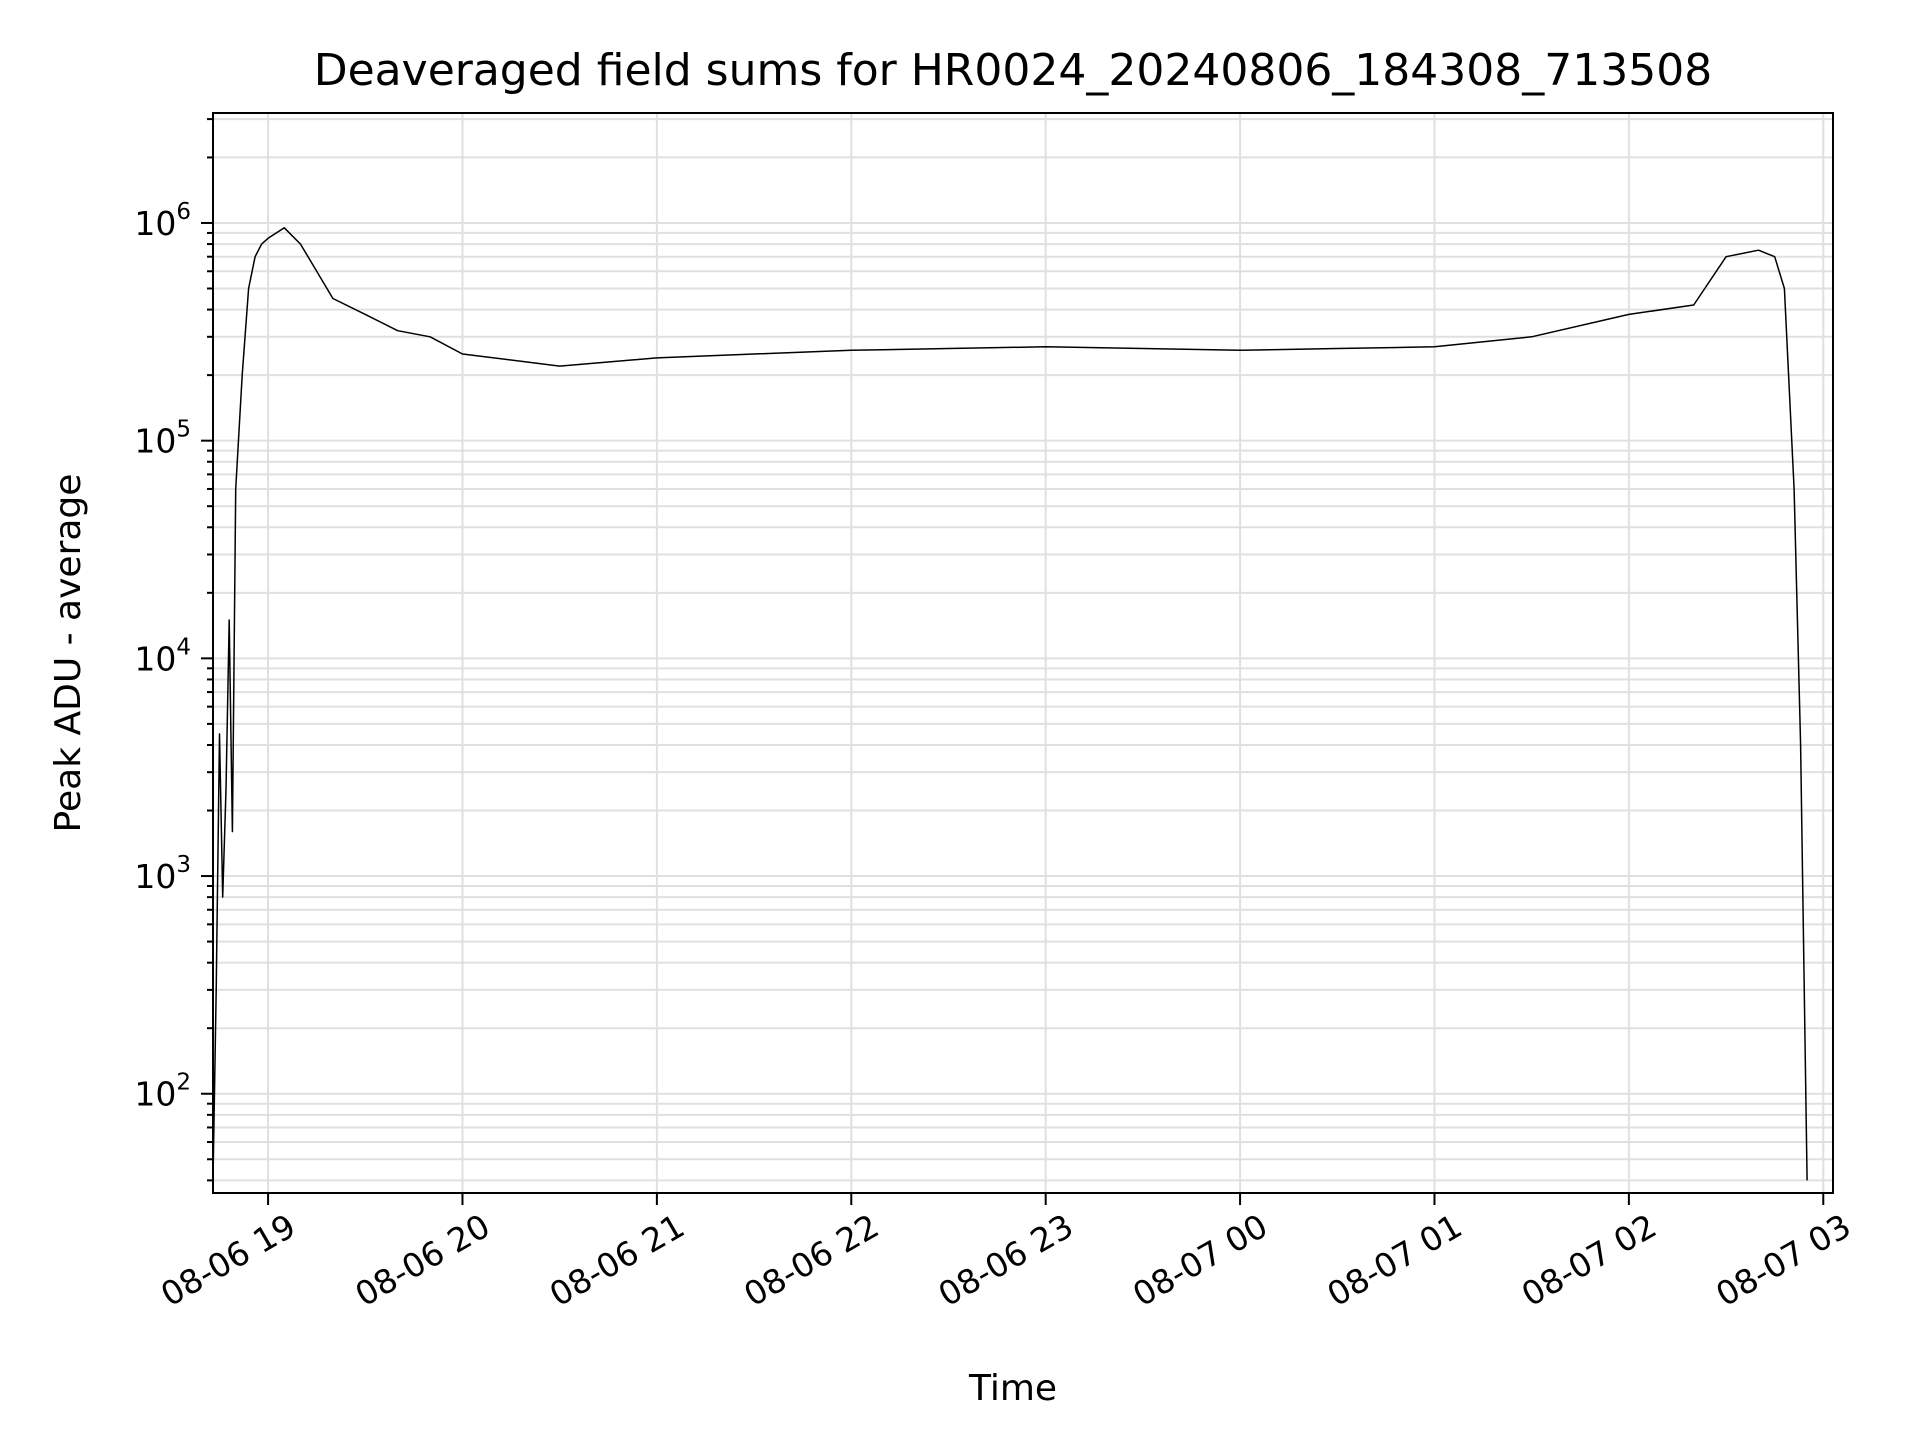 Image resolution: width=1920 pixels, height=1440 pixels. Describe the element at coordinates (1006, 1260) in the screenshot. I see `x-tick-label: 08-06 23` at that location.